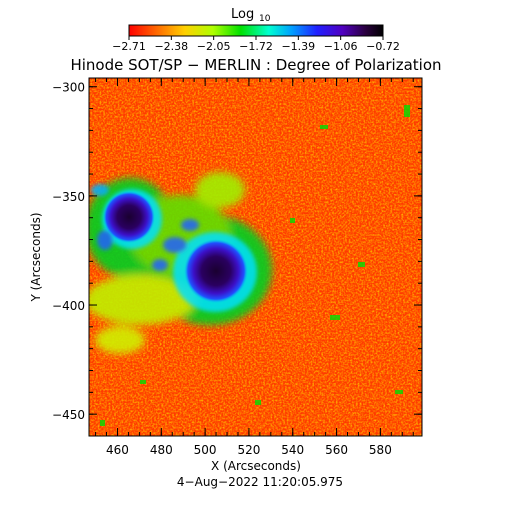 This screenshot has width=511, height=516. Describe the element at coordinates (256, 466) in the screenshot. I see `x-axis-label: X (Arcseconds)` at that location.